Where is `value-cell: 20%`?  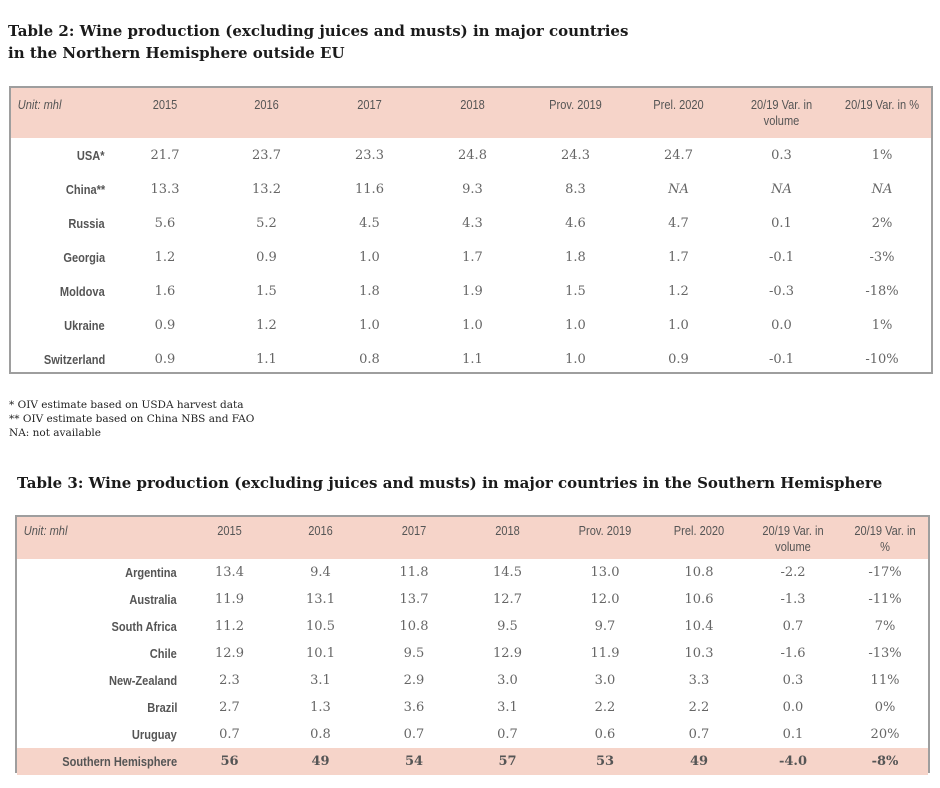
value-cell: 20% is located at coordinates (885, 734).